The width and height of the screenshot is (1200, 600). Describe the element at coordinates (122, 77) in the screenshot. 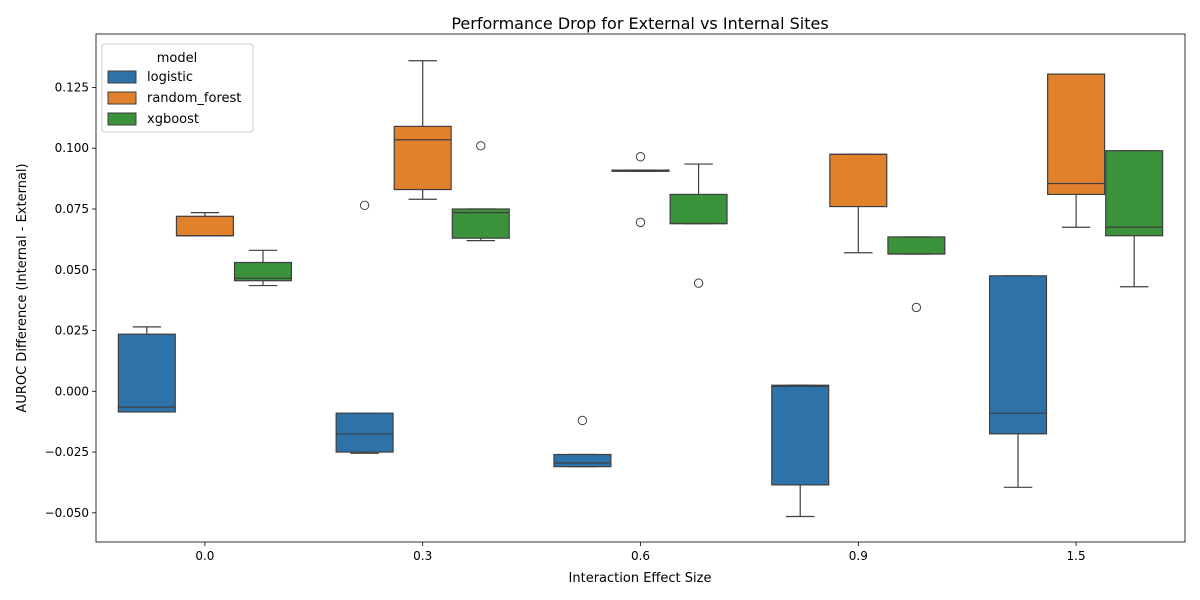

I see `legend-swatch-logistic` at that location.